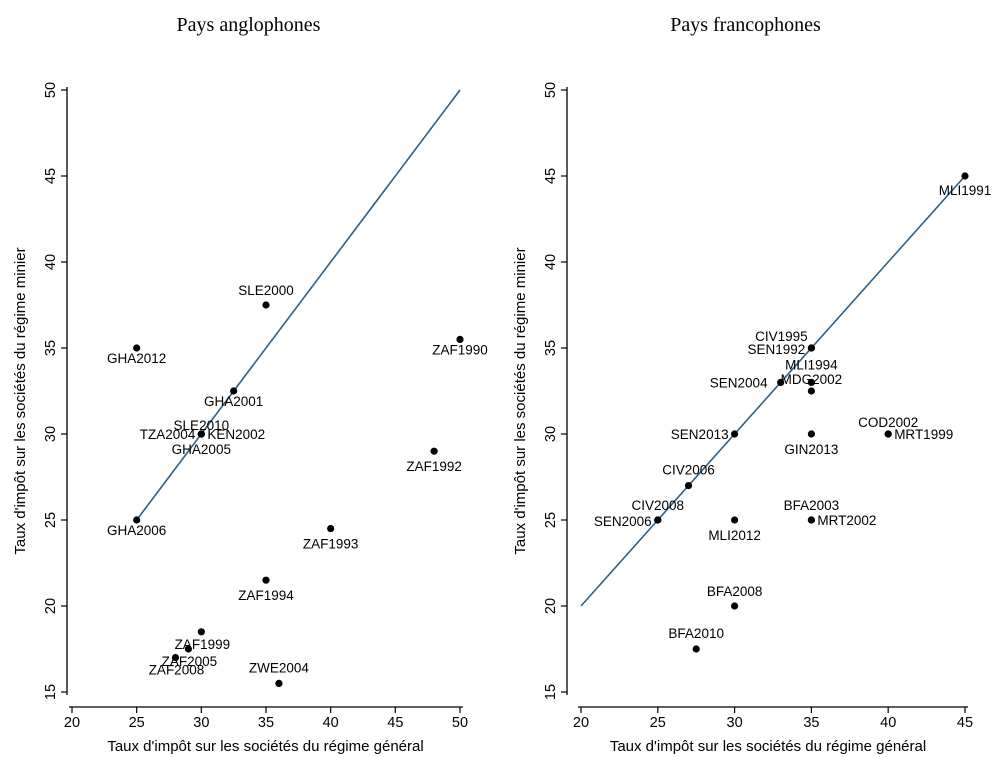 This screenshot has height=757, width=995. Describe the element at coordinates (658, 505) in the screenshot. I see `right-point-label-civ2008: CIV2008` at that location.